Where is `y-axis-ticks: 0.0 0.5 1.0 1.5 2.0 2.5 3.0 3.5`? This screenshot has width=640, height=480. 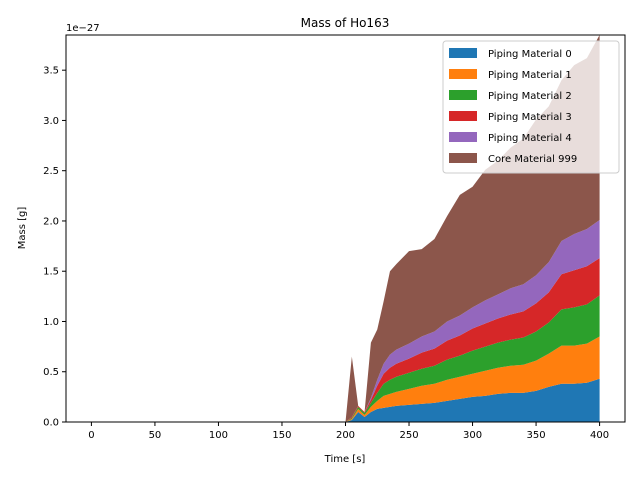 y-axis-ticks: 0.0 0.5 1.0 1.5 2.0 2.5 3.0 3.5 is located at coordinates (54, 247).